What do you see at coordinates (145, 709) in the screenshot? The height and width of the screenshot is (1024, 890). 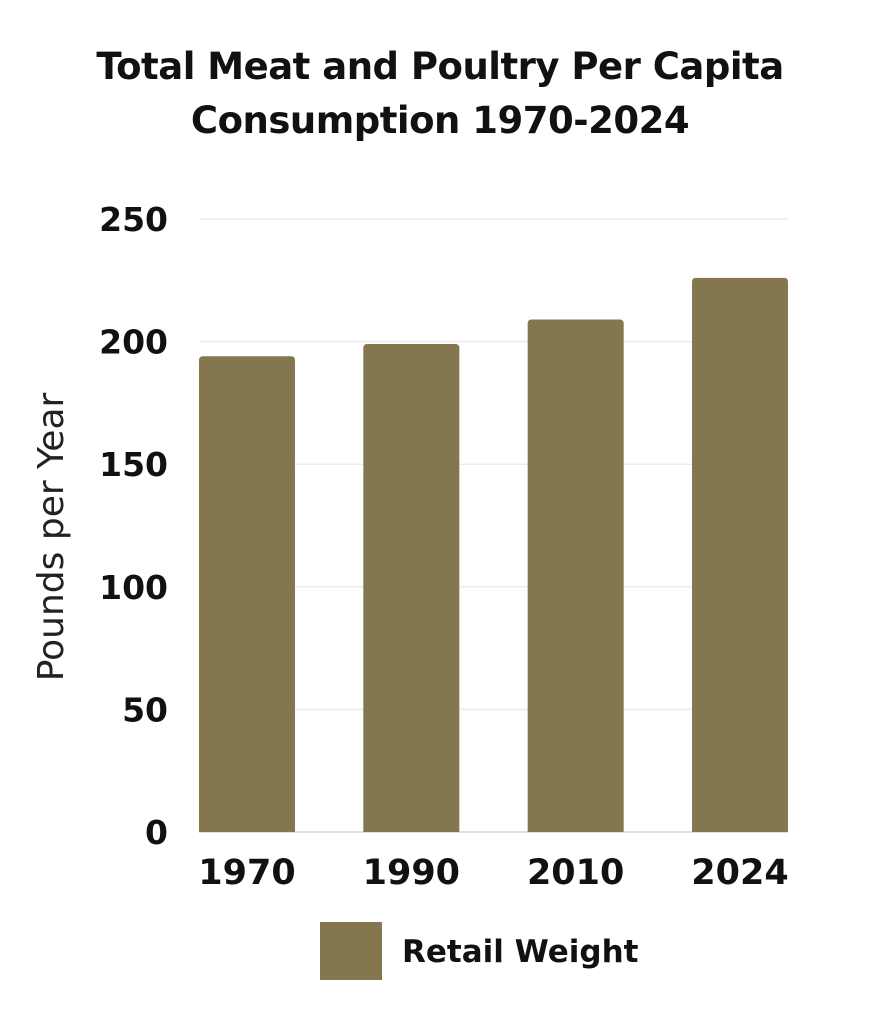 I see `y-tick-label: 50` at bounding box center [145, 709].